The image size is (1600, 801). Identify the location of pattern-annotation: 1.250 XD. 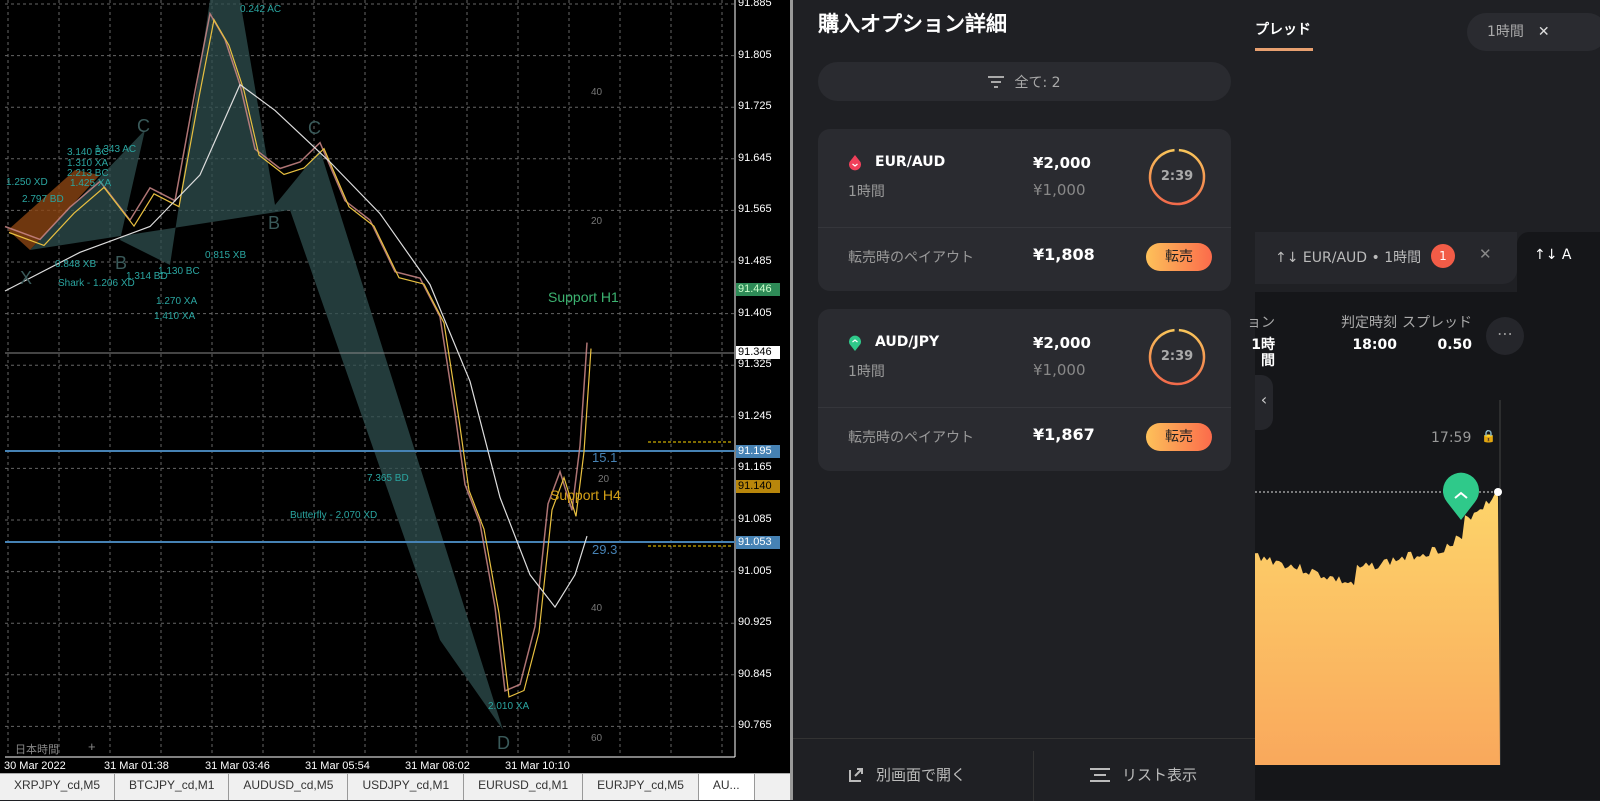
(27, 182).